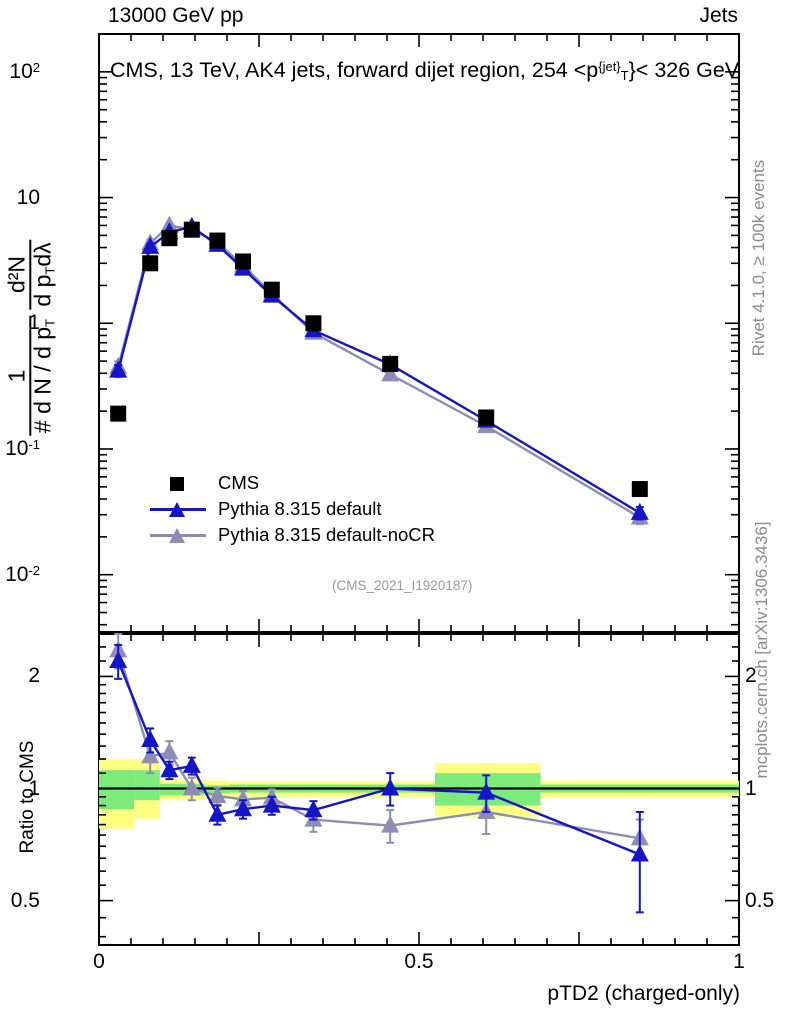 Image resolution: width=786 pixels, height=1024 pixels. Describe the element at coordinates (176, 15) in the screenshot. I see `header-beam-label: 13000 GeV pp` at that location.